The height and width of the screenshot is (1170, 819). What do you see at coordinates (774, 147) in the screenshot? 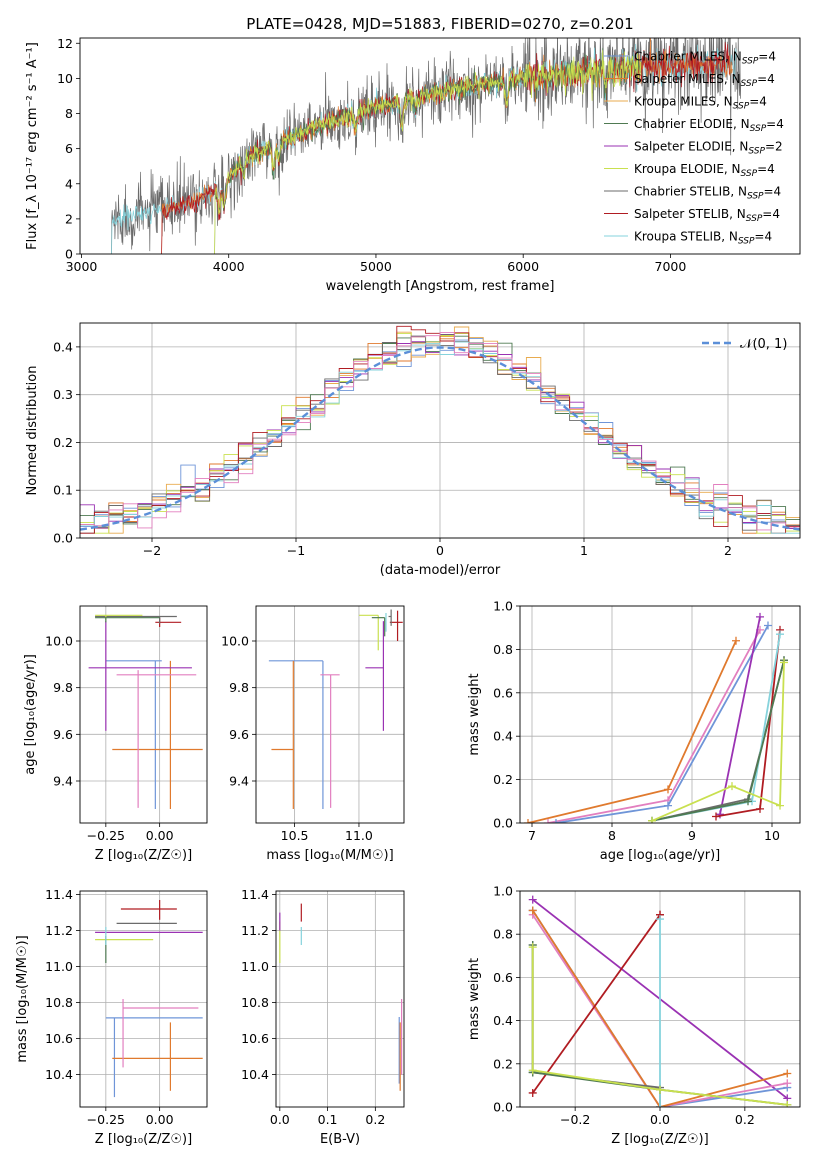
I see `legend-text: =2` at bounding box center [774, 147].